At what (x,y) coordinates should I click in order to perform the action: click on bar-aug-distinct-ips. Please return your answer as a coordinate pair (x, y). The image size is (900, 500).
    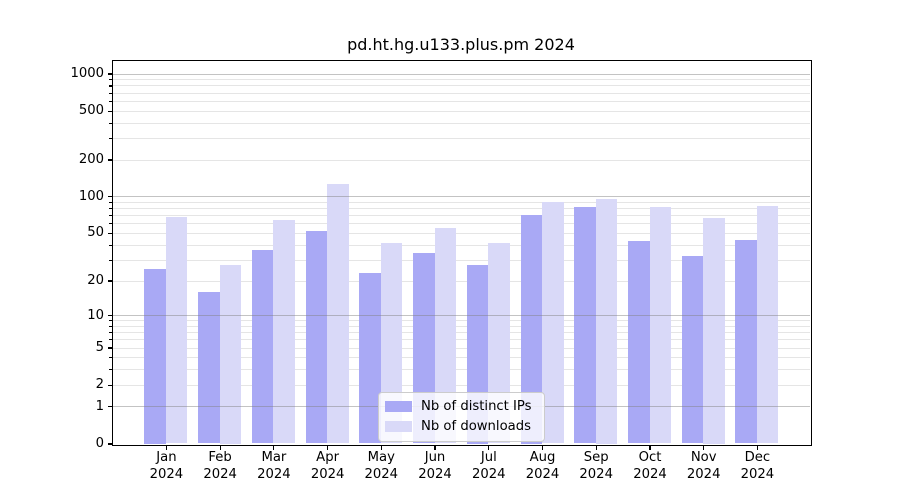
    Looking at the image, I should click on (531, 329).